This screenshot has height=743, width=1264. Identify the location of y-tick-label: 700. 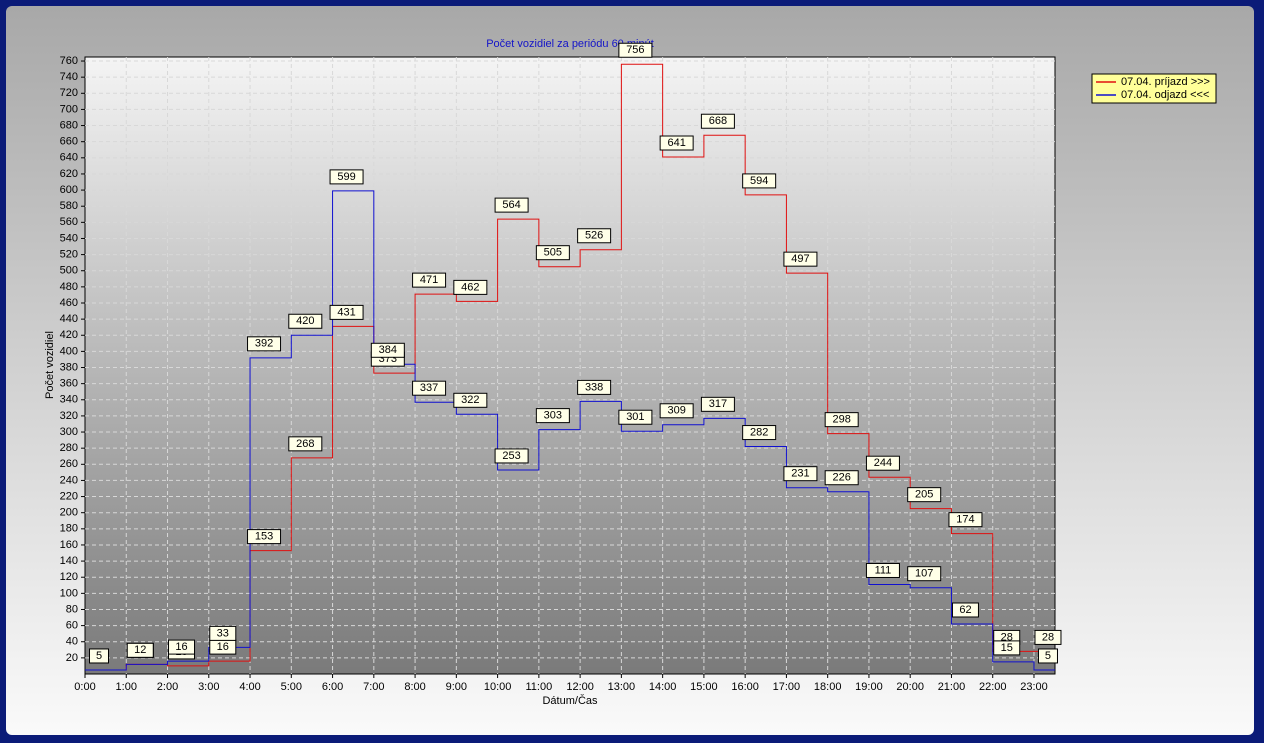
(69, 109).